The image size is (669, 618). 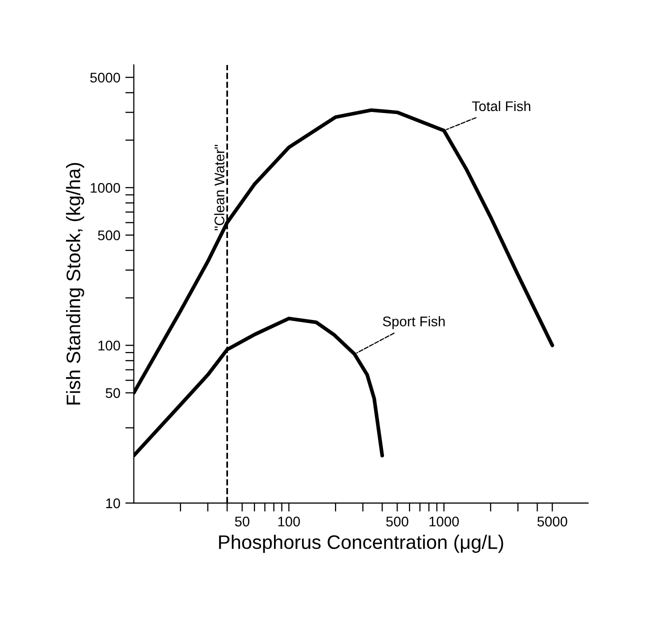 What do you see at coordinates (109, 235) in the screenshot?
I see `y-tick-label: 500` at bounding box center [109, 235].